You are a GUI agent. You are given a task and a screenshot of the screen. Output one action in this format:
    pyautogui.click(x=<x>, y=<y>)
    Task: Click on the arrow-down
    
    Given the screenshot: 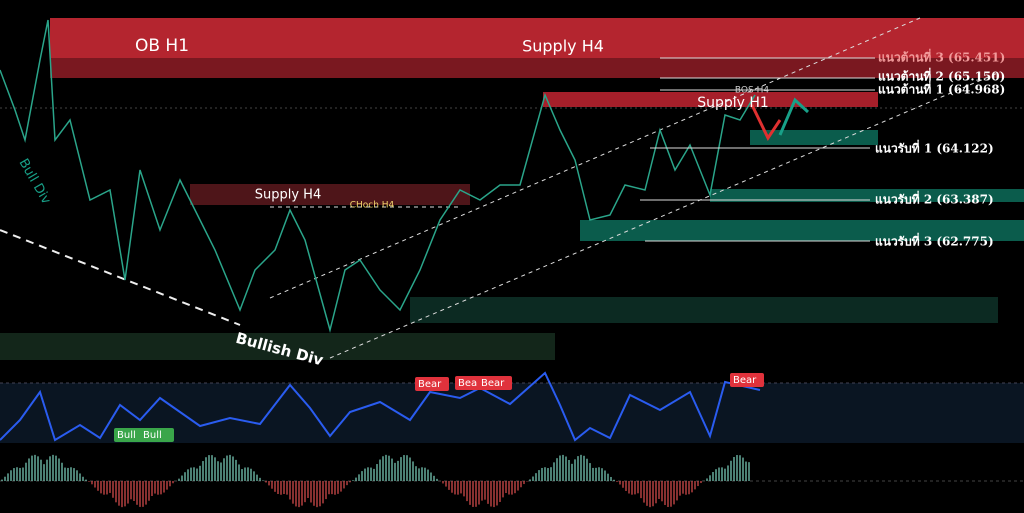 What is the action you would take?
    pyautogui.click(x=766, y=123)
    